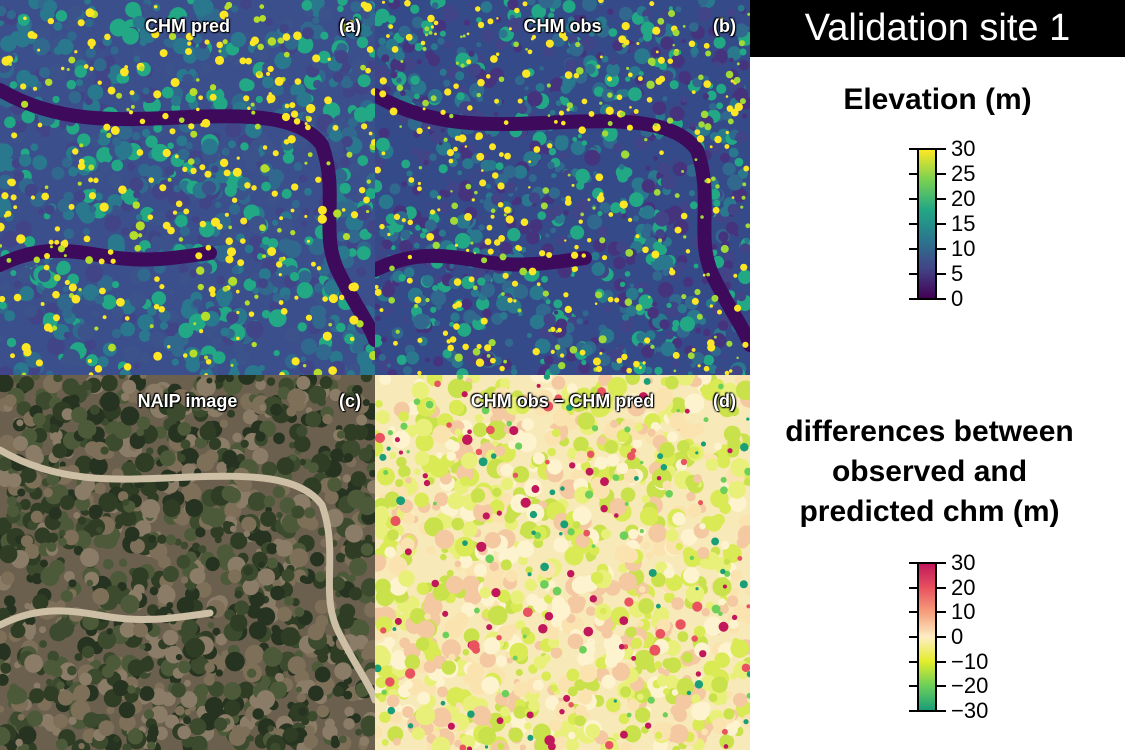 Image resolution: width=1125 pixels, height=750 pixels. Describe the element at coordinates (957, 273) in the screenshot. I see `colorbar-tick-label: 5` at that location.